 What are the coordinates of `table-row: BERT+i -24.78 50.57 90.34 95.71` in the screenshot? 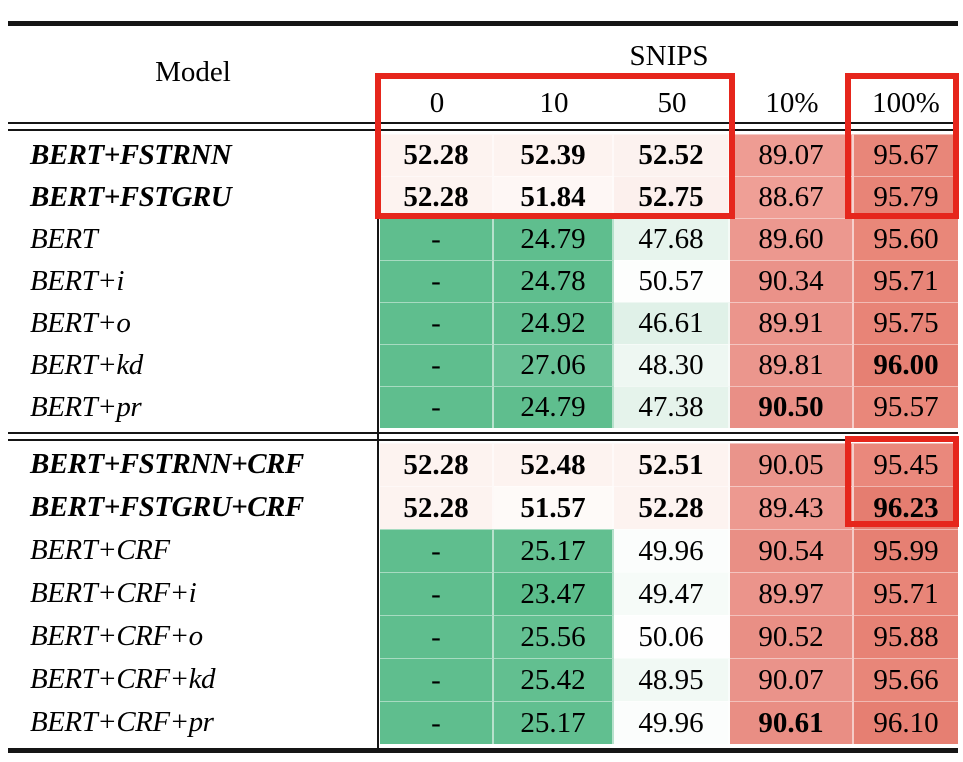 It's located at (481, 281).